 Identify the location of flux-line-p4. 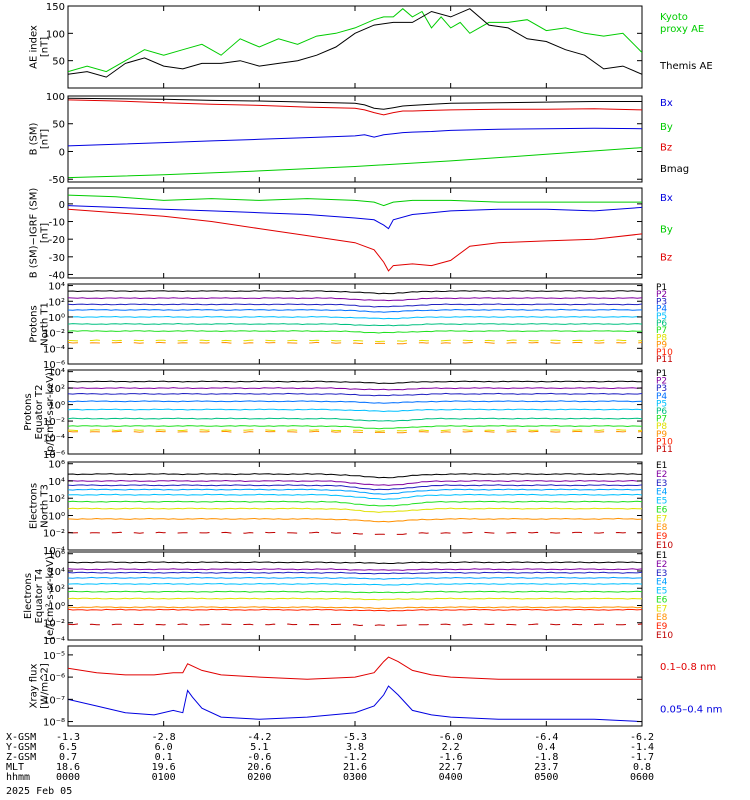
(355, 402).